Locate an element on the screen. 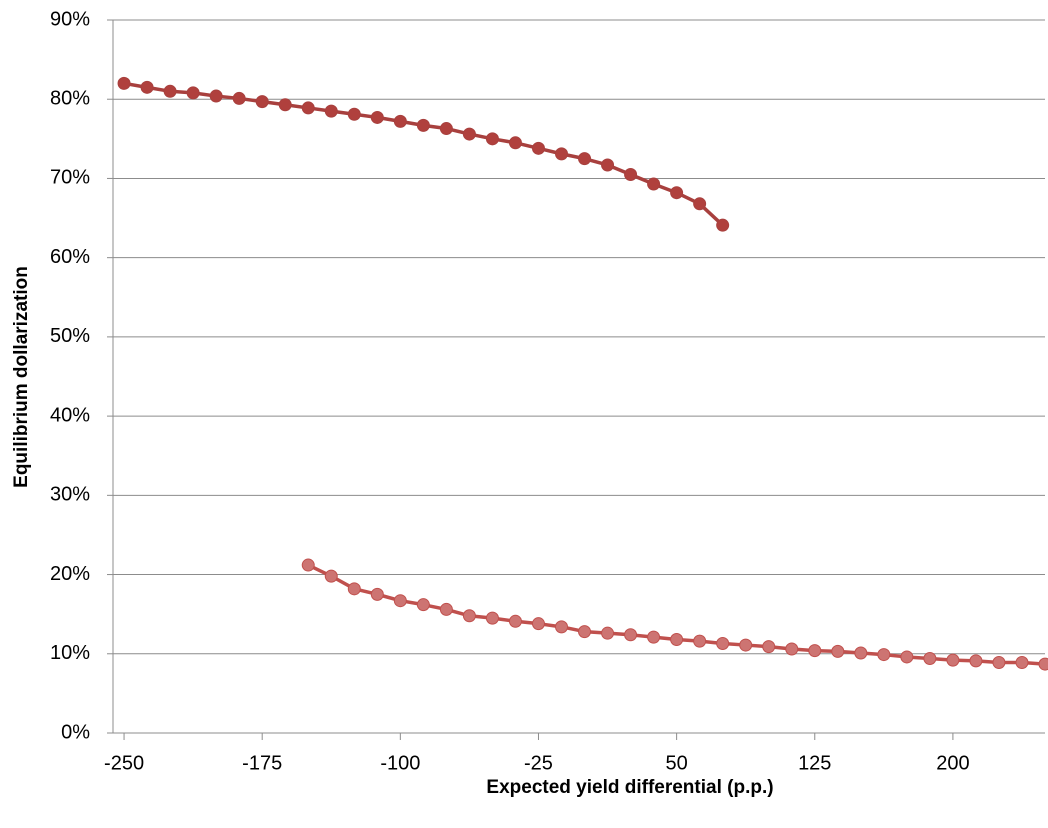 This screenshot has width=1048, height=828. x-tick-label: -250 is located at coordinates (124, 763).